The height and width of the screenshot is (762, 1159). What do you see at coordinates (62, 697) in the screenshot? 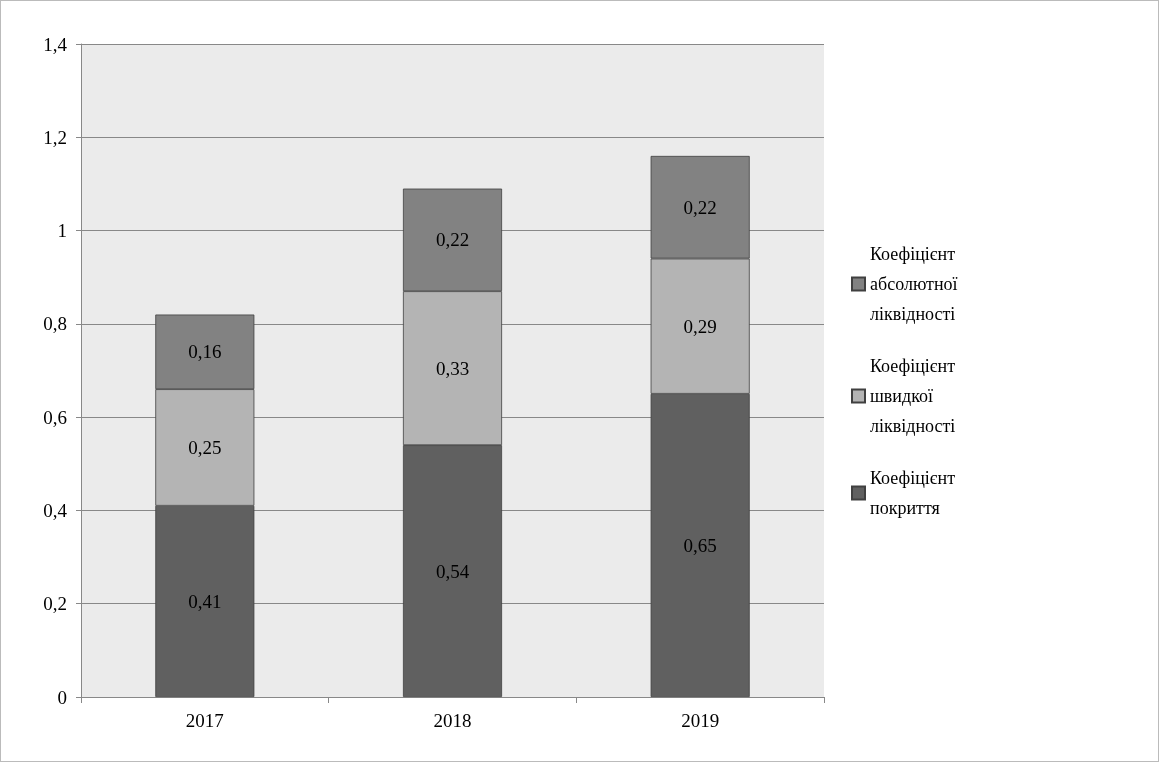
I see `y-tick-label: 0` at bounding box center [62, 697].